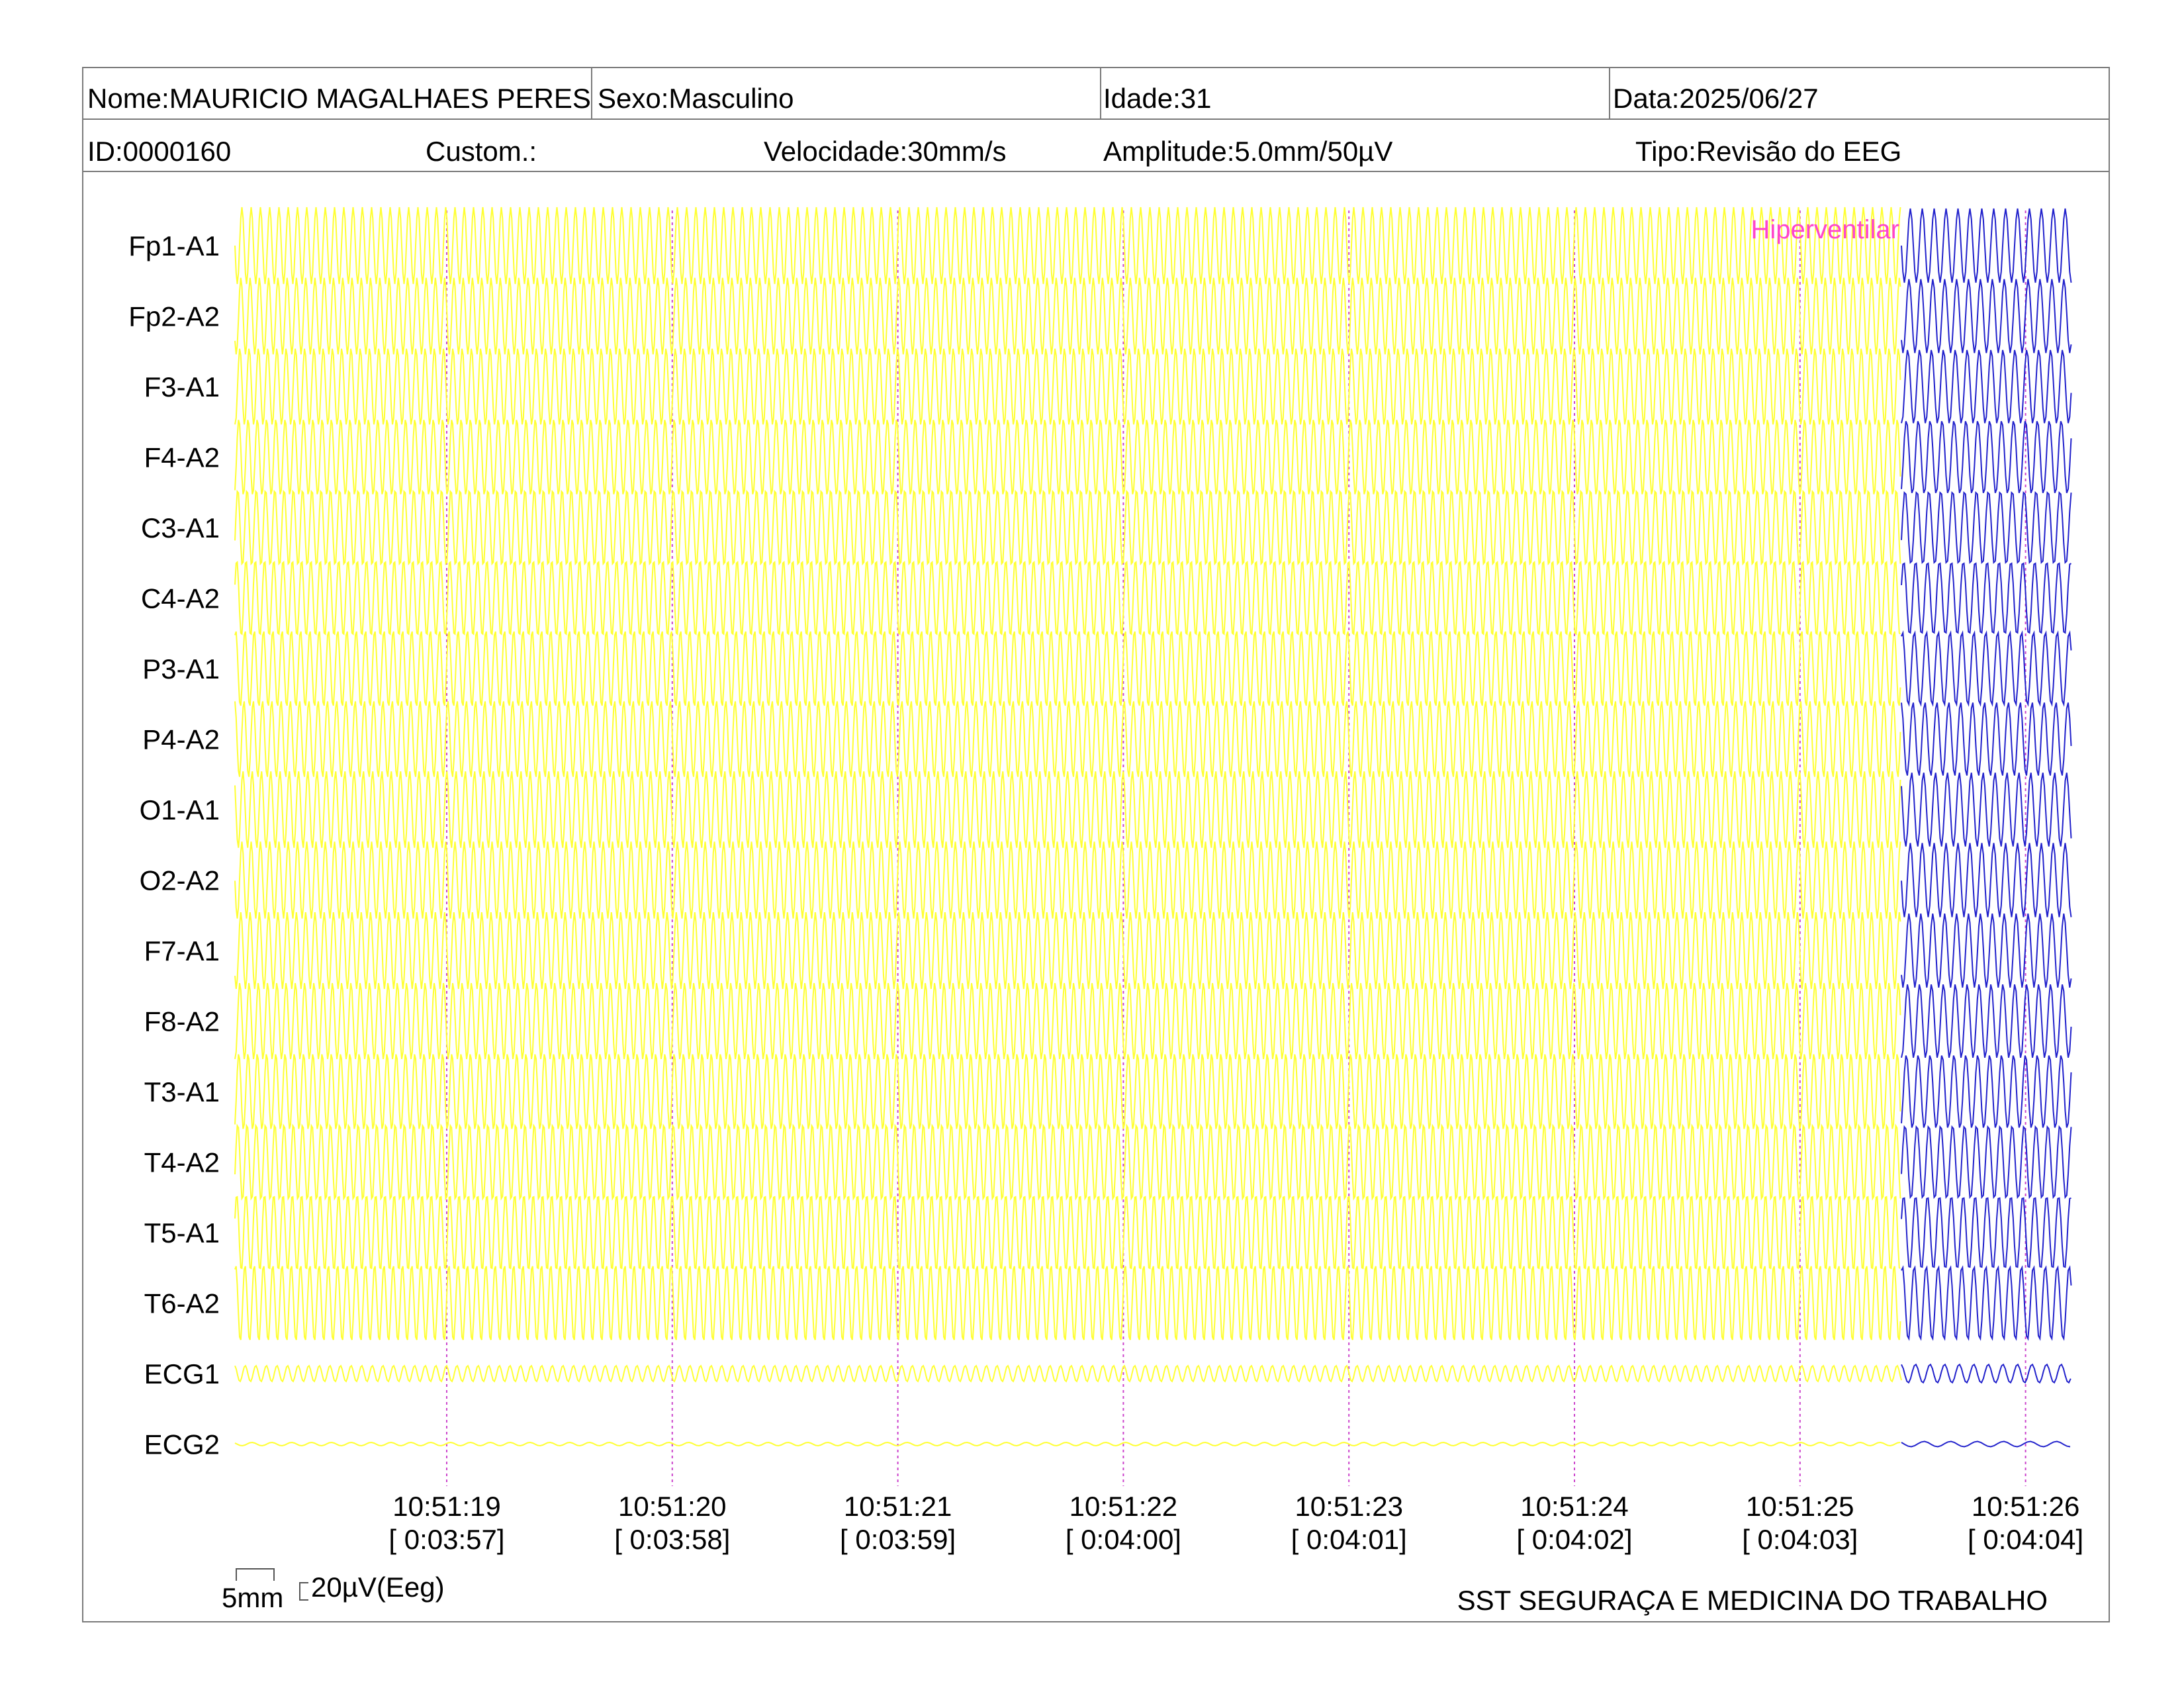 Image resolution: width=2184 pixels, height=1688 pixels. I want to click on channel-label: C3-A1, so click(181, 527).